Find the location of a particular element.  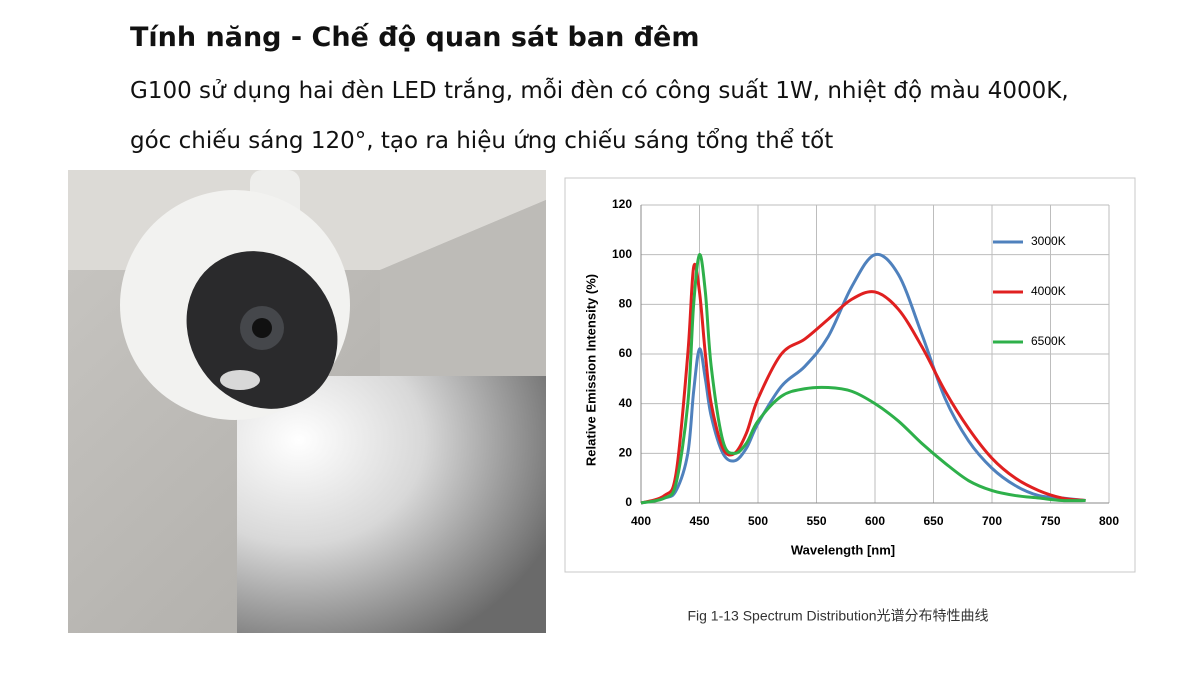

heading: Tính năng - Chế độ quan sát ban đêm is located at coordinates (415, 37).